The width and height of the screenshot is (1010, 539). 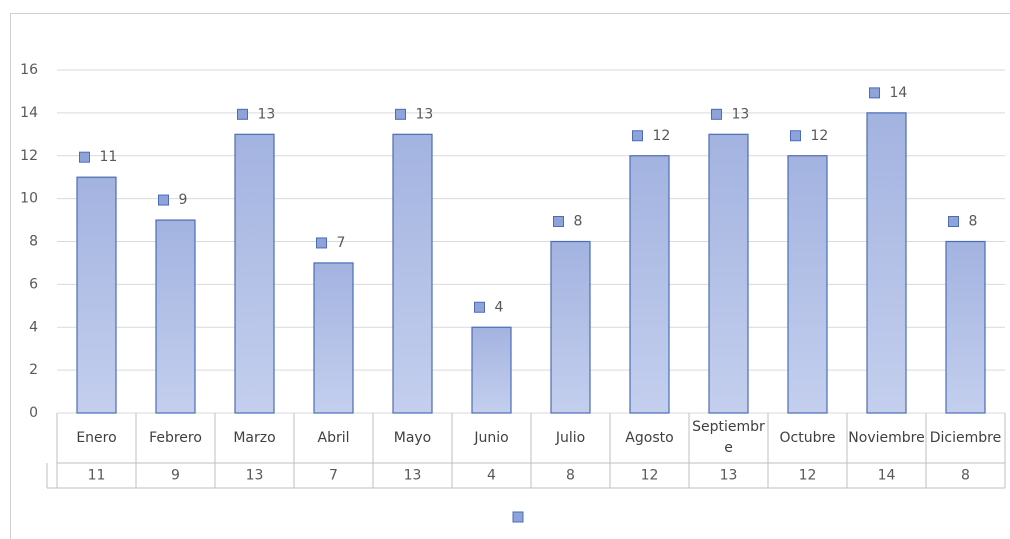 I want to click on x-tick-label-box: Febrero, so click(x=175, y=437).